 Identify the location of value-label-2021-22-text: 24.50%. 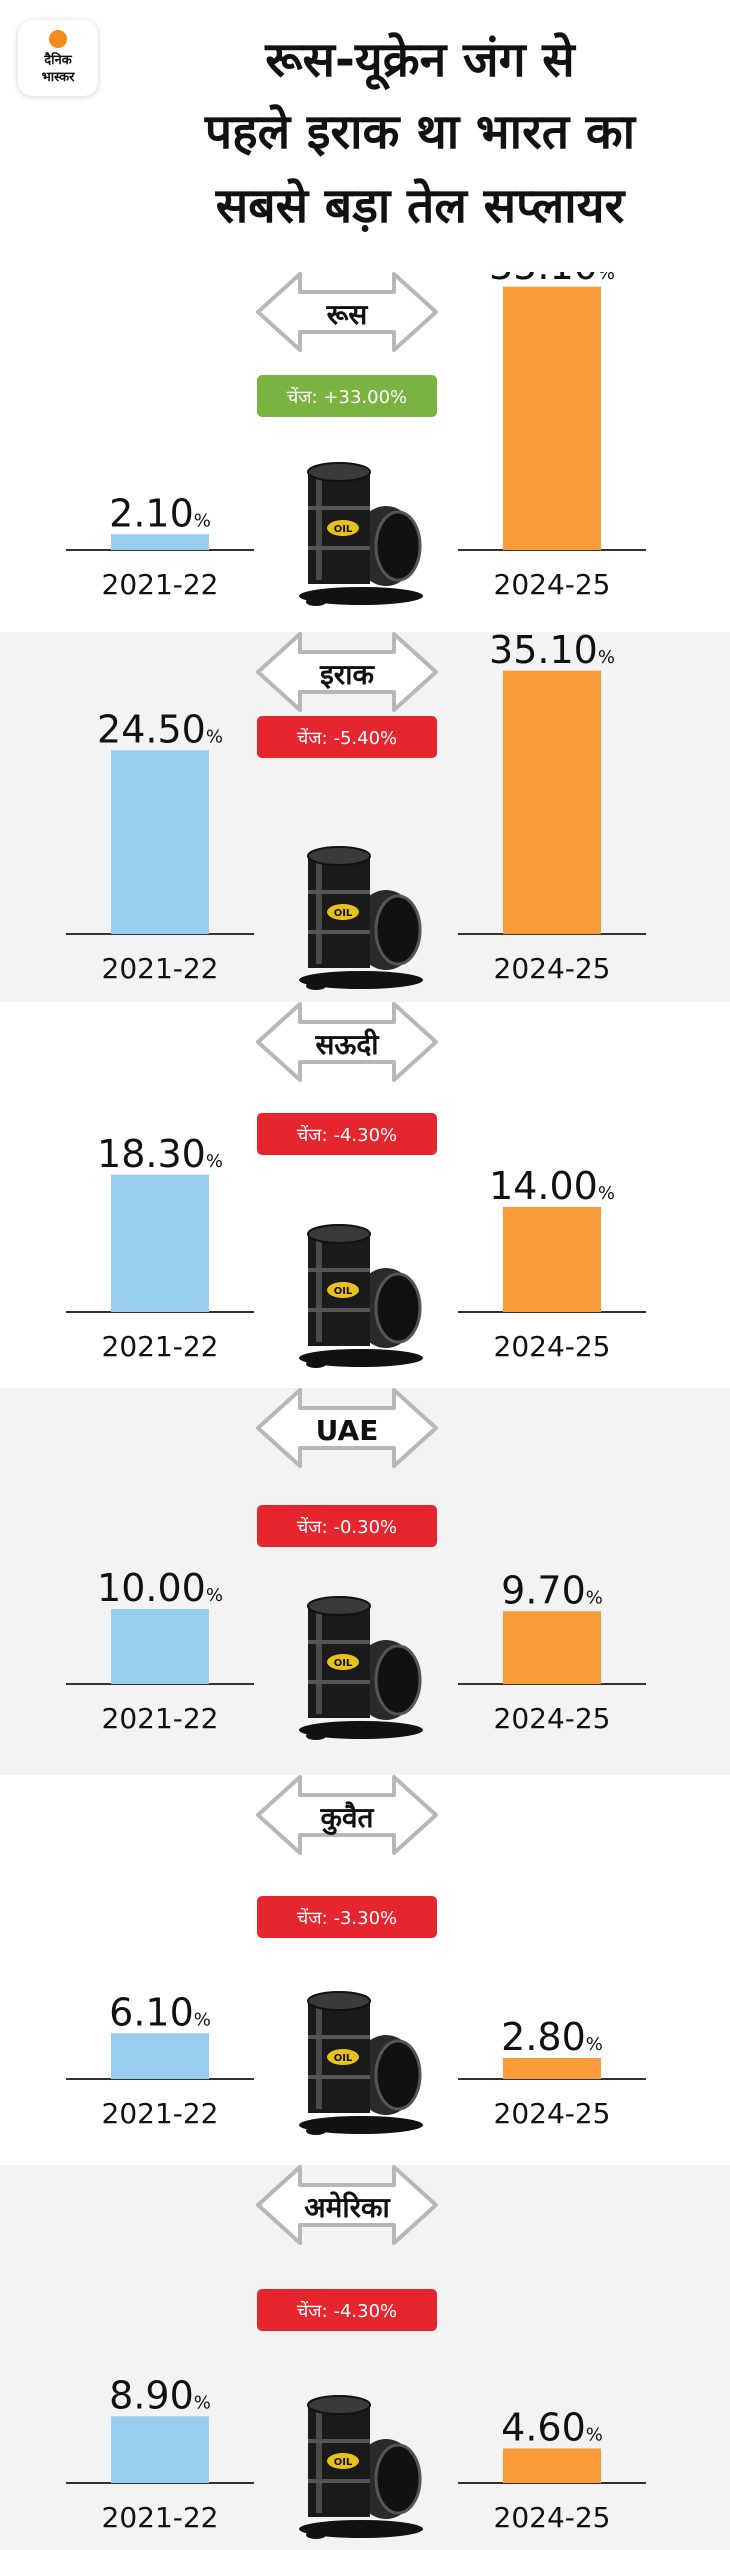
(160, 729).